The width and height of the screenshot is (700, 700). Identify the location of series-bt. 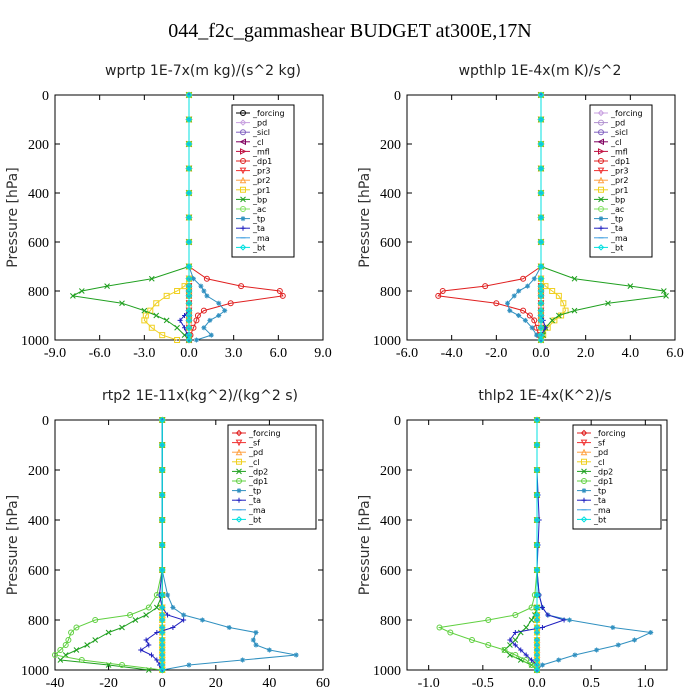
(537, 545).